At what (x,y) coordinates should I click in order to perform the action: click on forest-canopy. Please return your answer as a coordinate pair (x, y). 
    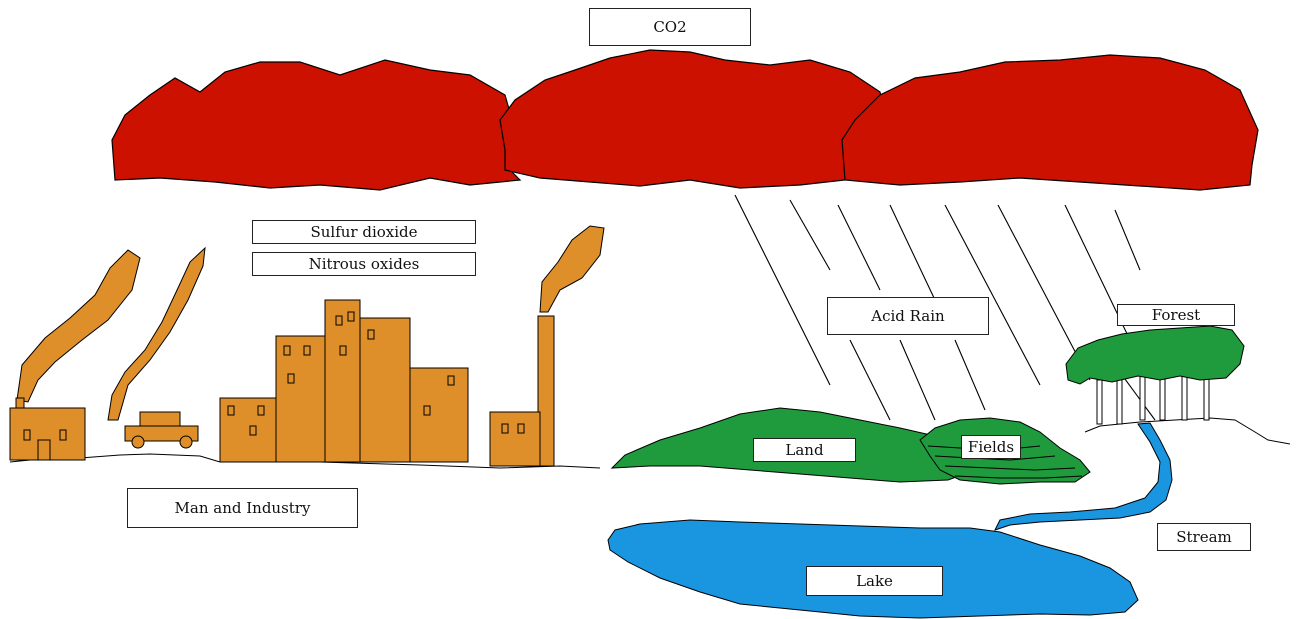
    Looking at the image, I should click on (1155, 355).